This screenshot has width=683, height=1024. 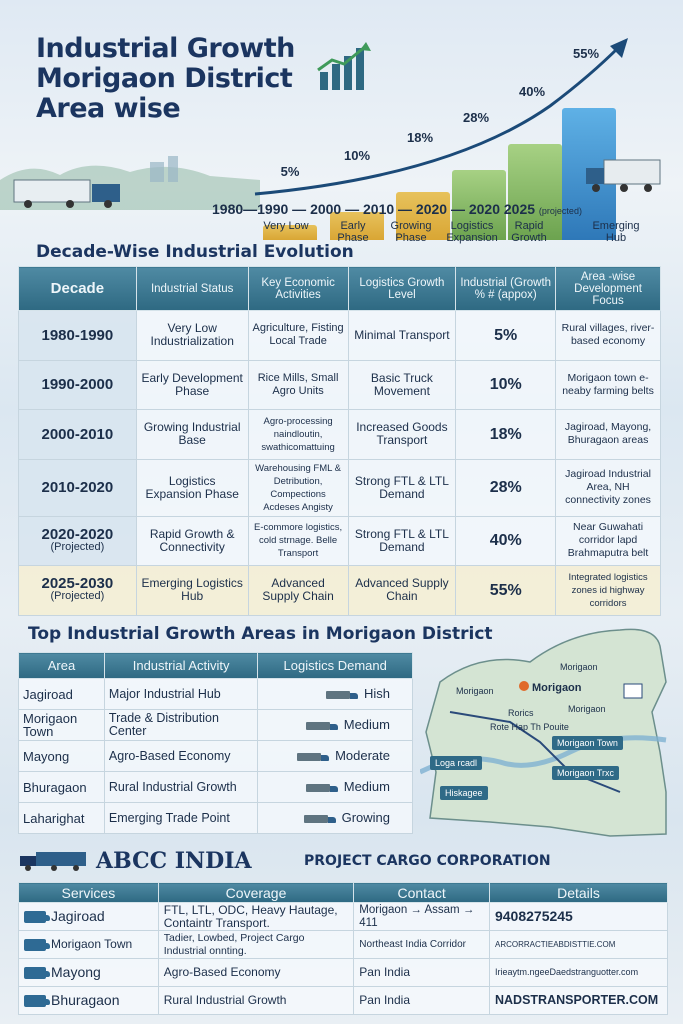 What do you see at coordinates (77, 540) in the screenshot?
I see `decade-cell: 2020-2020 (Projected)` at bounding box center [77, 540].